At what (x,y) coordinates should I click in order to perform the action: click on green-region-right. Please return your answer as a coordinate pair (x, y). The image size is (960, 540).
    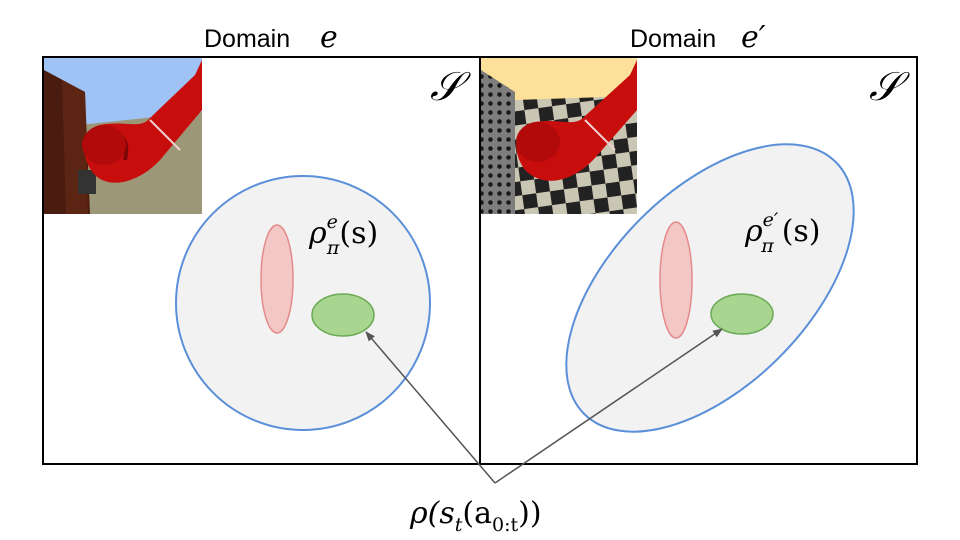
    Looking at the image, I should click on (742, 314).